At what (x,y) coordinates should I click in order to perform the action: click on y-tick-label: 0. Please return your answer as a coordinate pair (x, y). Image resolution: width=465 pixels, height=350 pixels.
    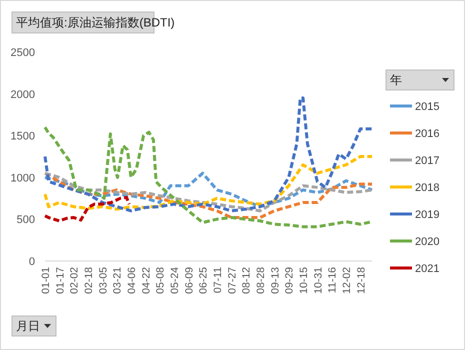
    Looking at the image, I should click on (31, 262).